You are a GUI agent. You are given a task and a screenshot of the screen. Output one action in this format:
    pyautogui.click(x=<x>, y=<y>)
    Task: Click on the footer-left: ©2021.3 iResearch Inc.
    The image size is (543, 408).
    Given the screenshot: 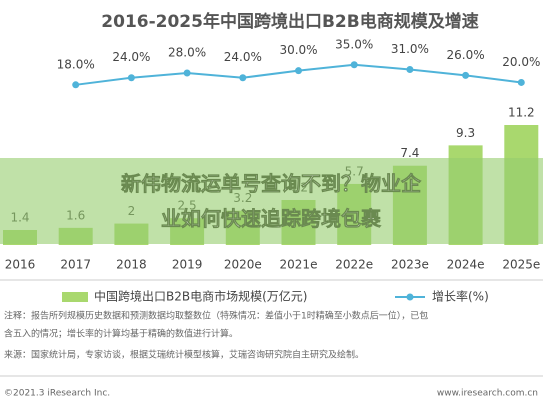 What is the action you would take?
    pyautogui.click(x=57, y=394)
    